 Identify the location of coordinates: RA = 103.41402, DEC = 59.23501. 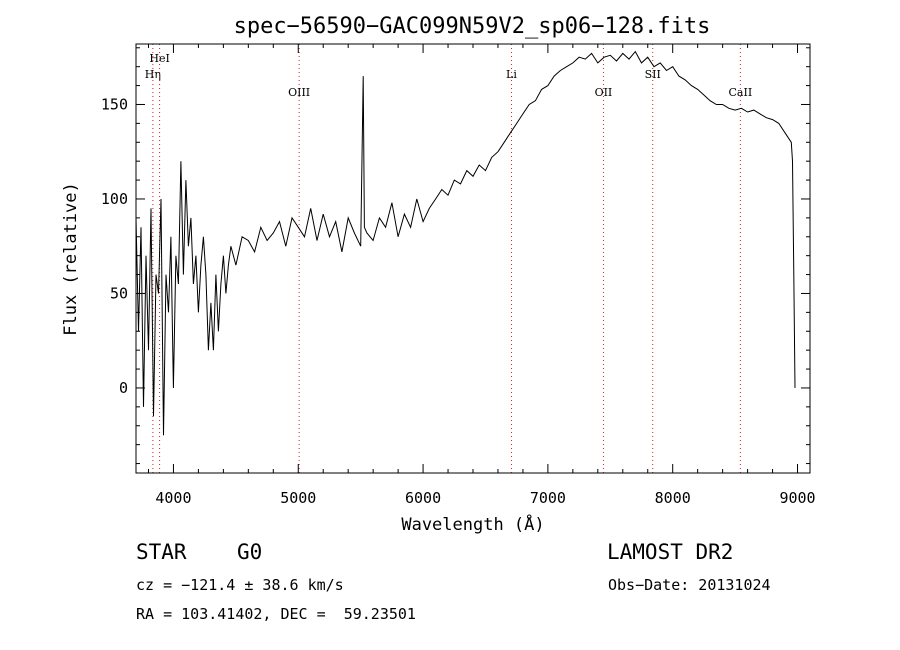
(276, 614).